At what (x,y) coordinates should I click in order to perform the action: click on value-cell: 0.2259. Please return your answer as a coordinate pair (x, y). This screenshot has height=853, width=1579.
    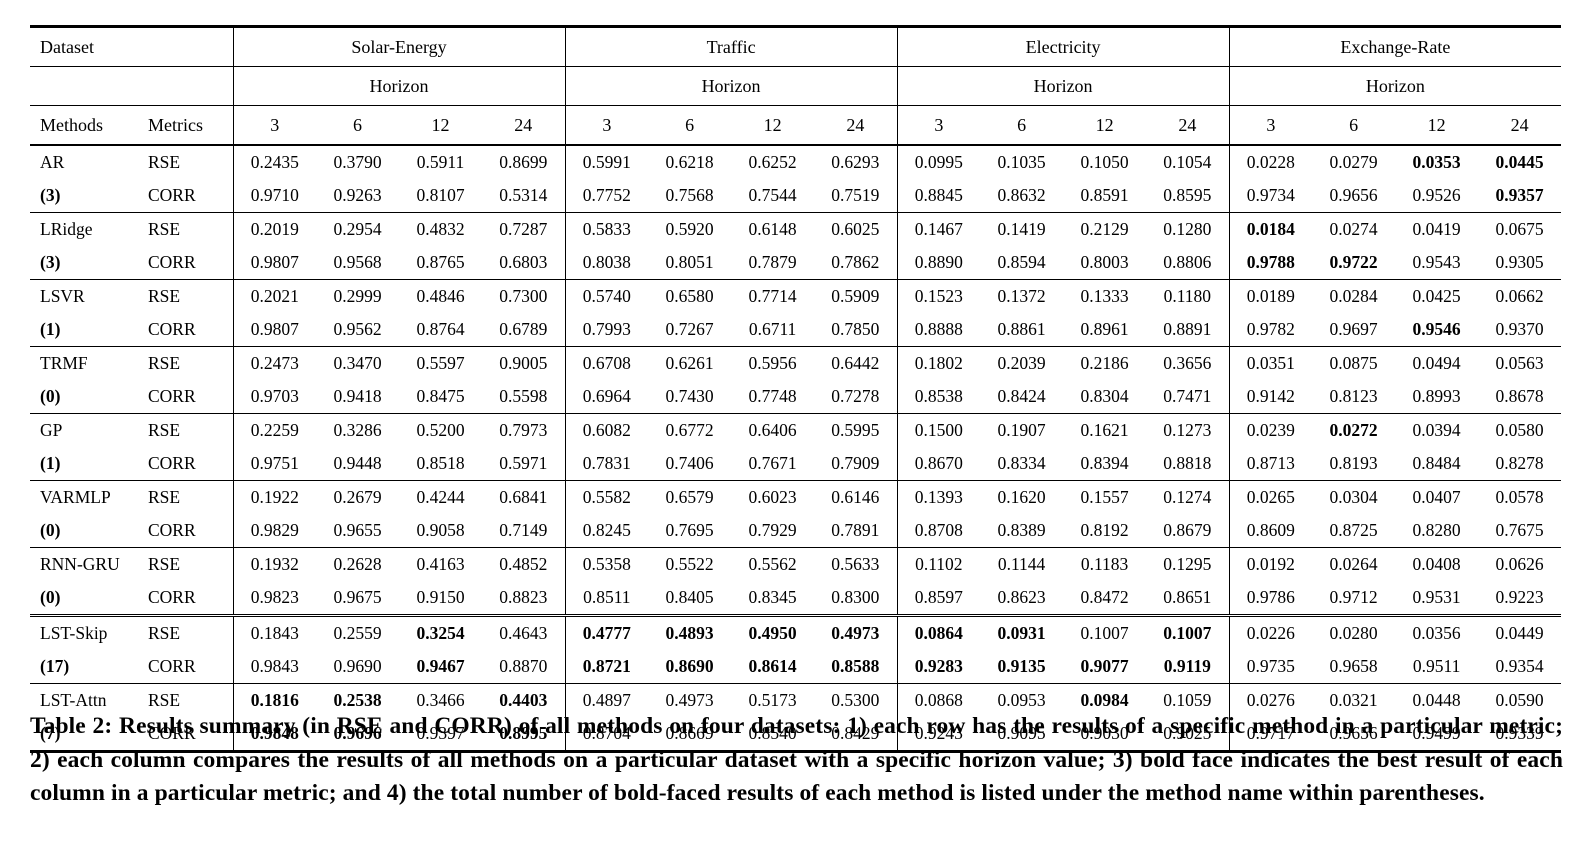
    Looking at the image, I should click on (274, 430).